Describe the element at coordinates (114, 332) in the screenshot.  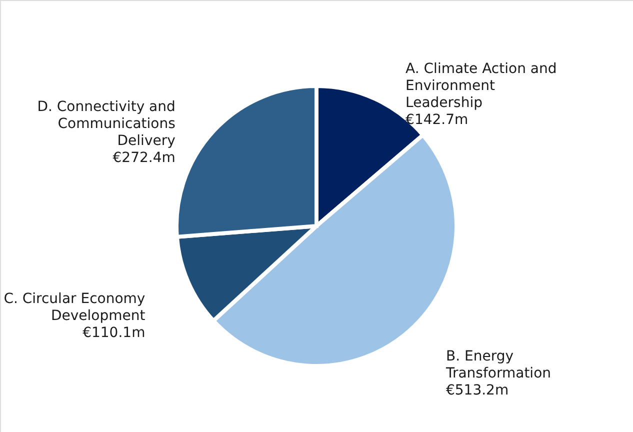
I see `data-label: €110.1m` at that location.